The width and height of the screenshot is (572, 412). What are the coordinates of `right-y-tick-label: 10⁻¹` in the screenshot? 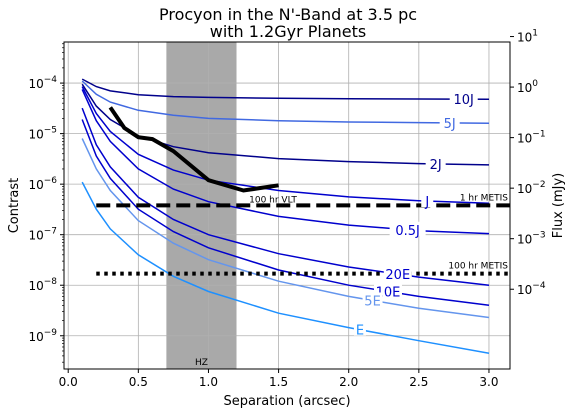 It's located at (531, 138).